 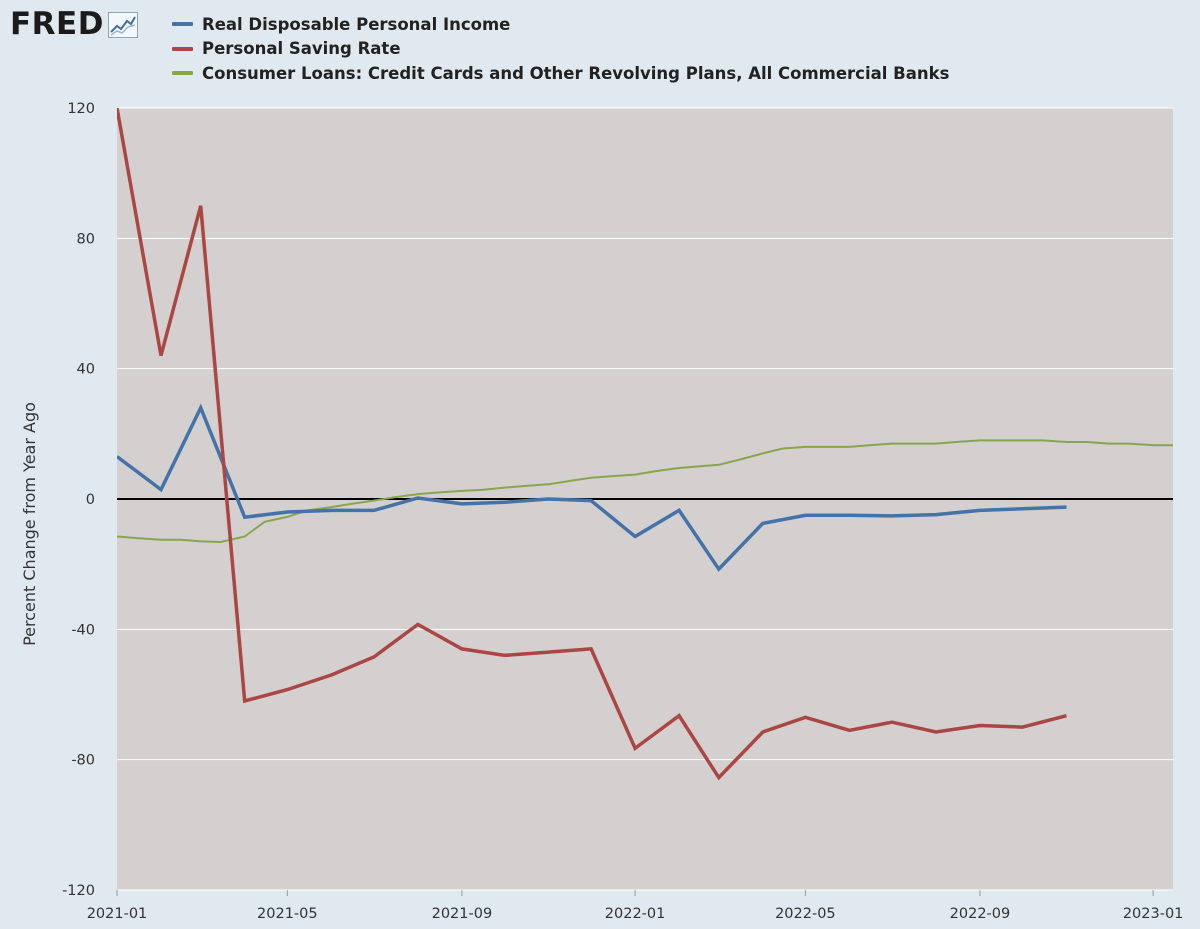 I want to click on legend-swatch-income, so click(x=182, y=24).